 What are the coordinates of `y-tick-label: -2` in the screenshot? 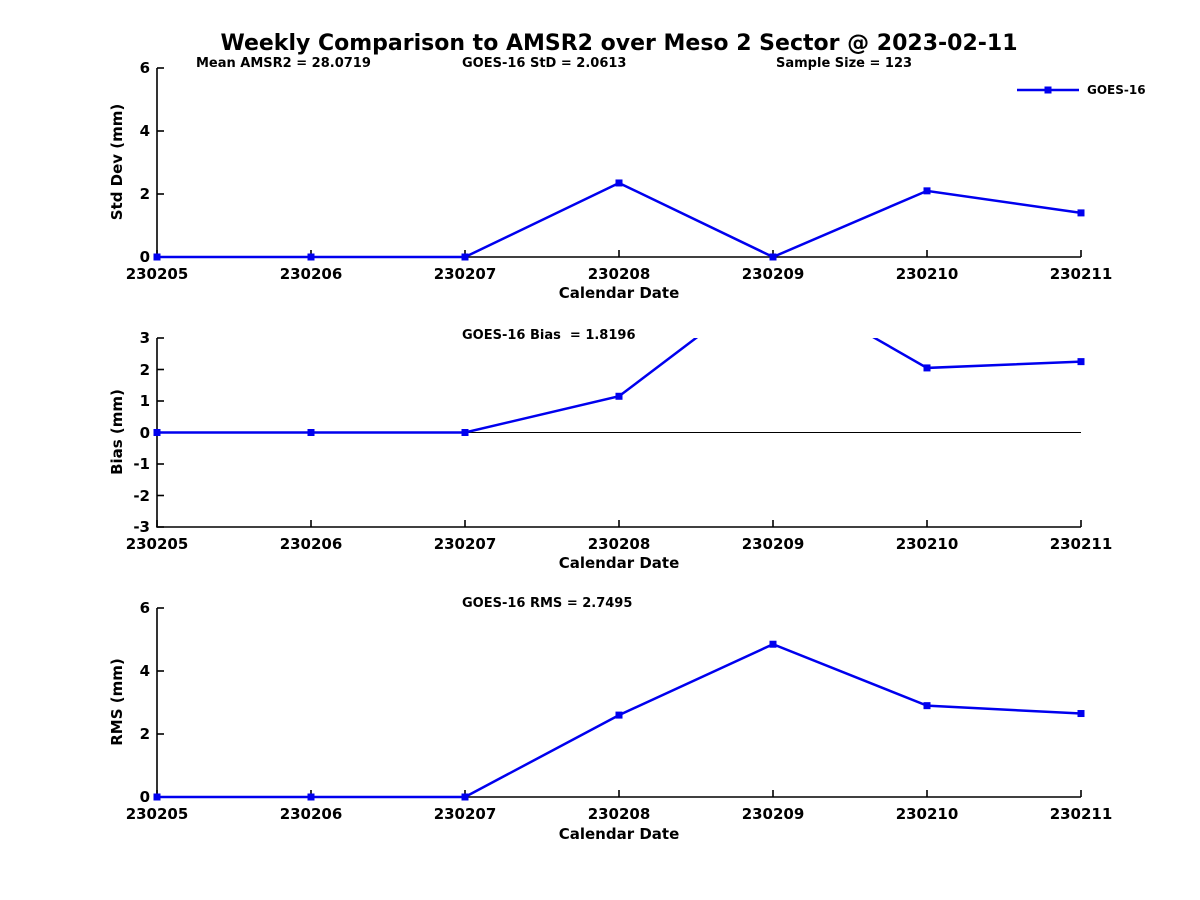 It's located at (141, 495).